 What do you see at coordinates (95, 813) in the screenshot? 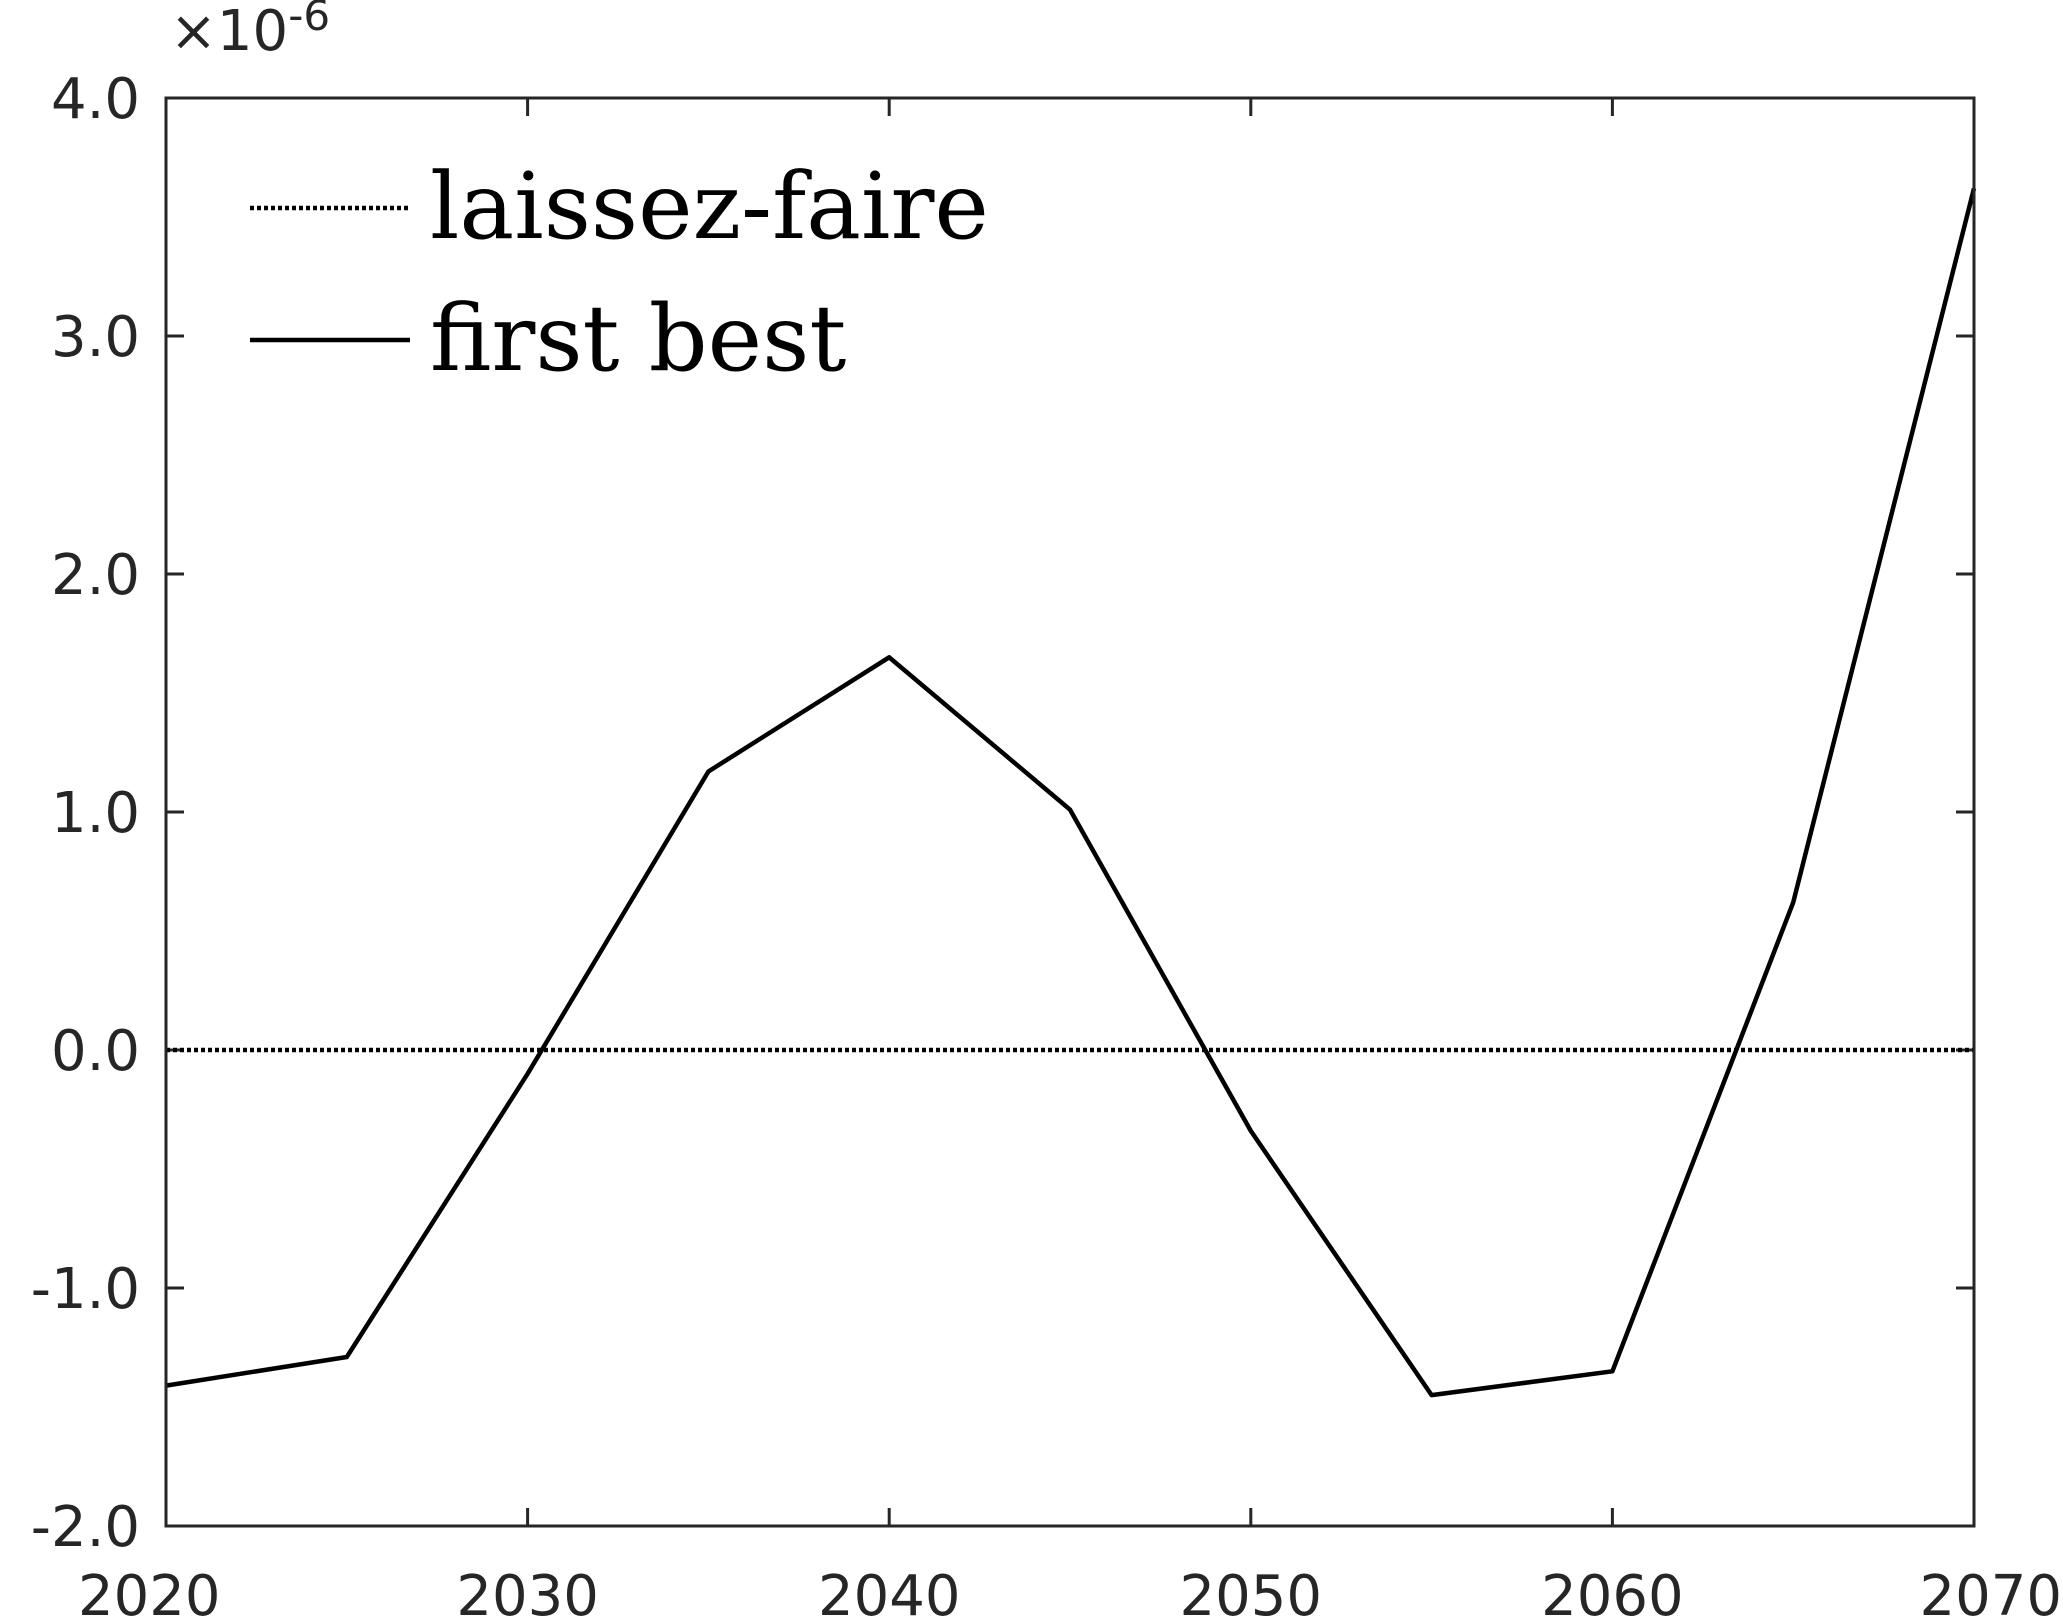
I see `y-tick-label: 1.0` at bounding box center [95, 813].